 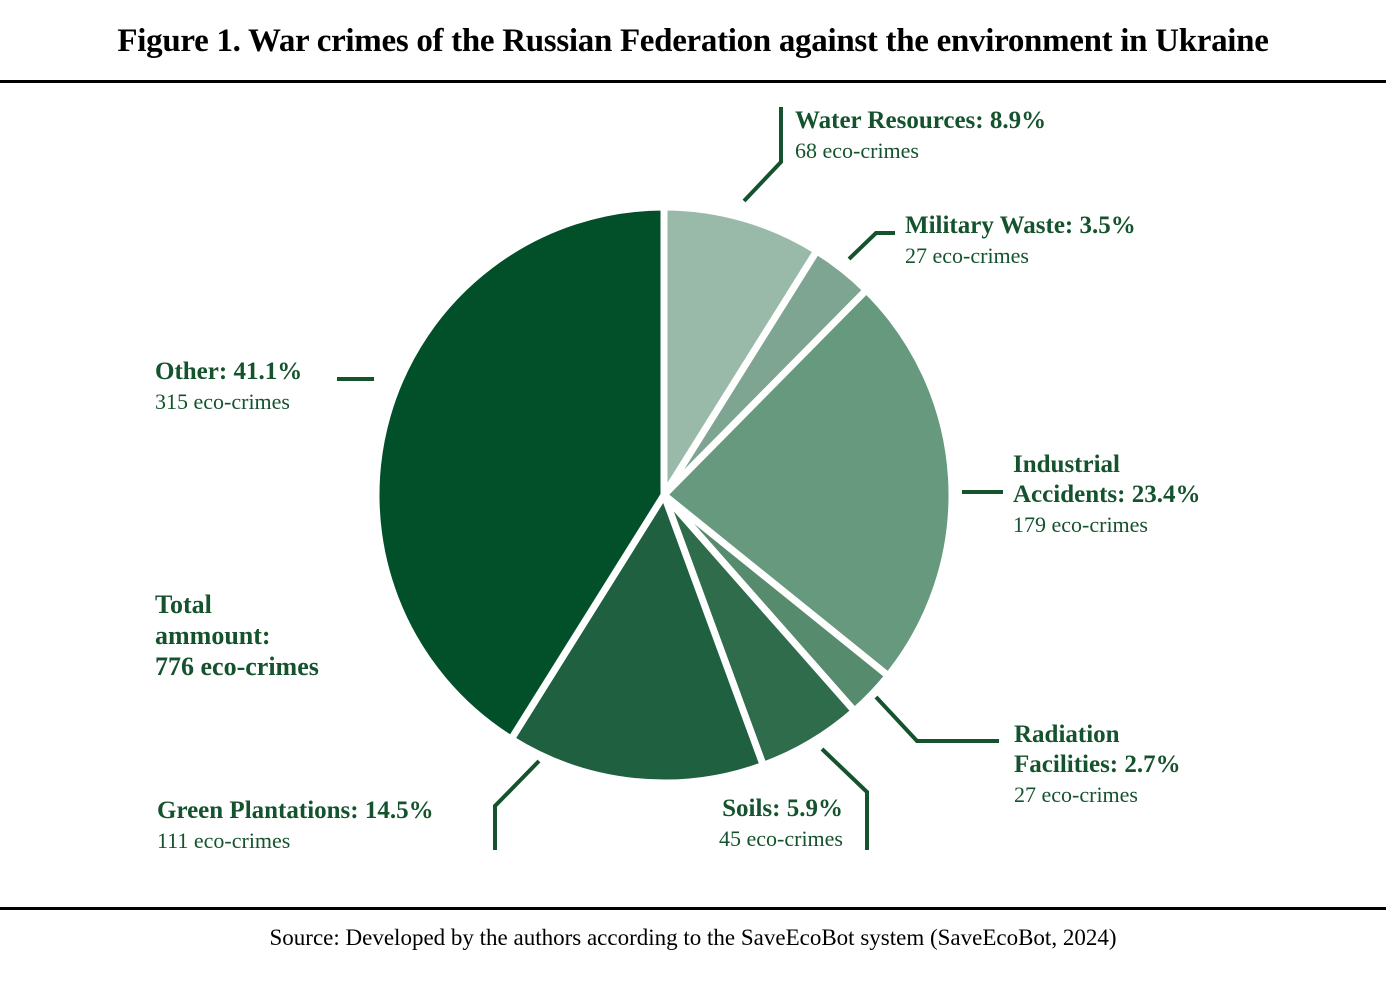 I want to click on pie-slice-other, so click(x=520, y=473).